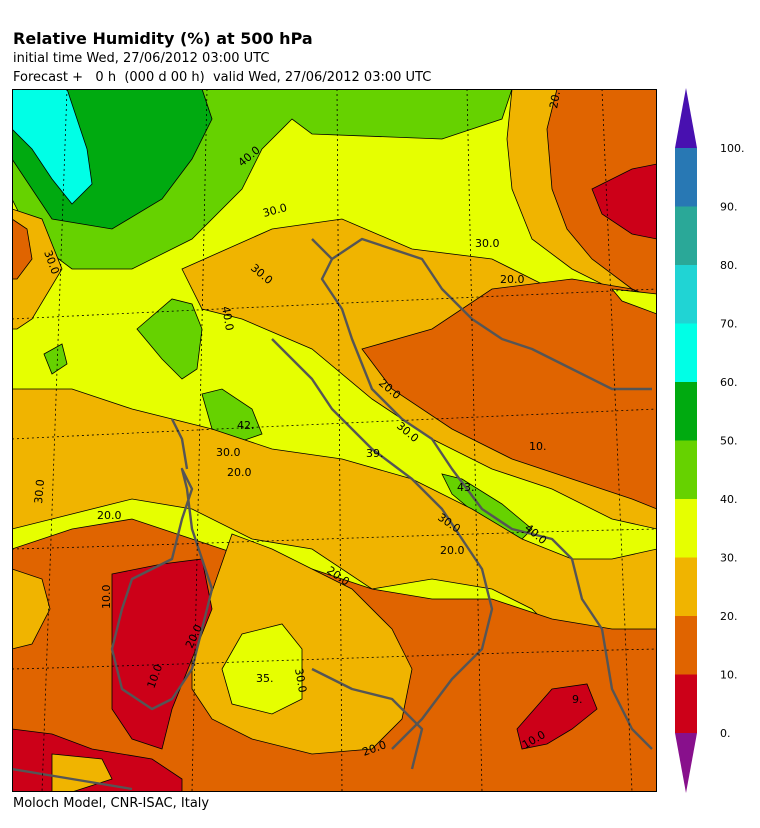 Image resolution: width=760 pixels, height=828 pixels. I want to click on colorbar-ticks: 100. 90. 80. 70. 60. 50. 40. 30. 20. 10. 0., so click(732, 441).